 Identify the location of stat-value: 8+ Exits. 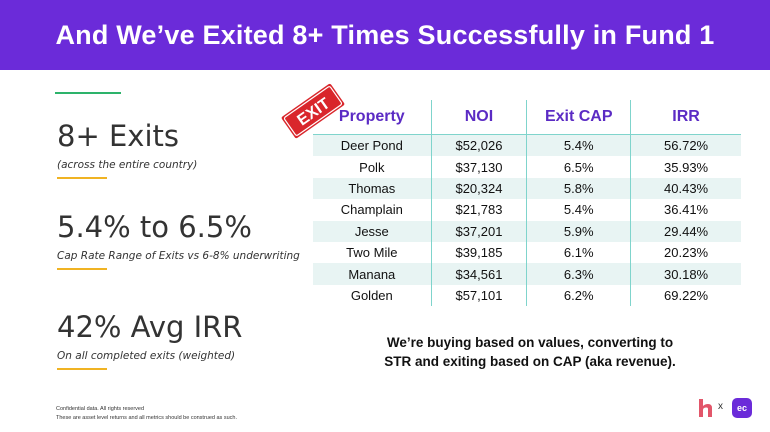
(118, 136).